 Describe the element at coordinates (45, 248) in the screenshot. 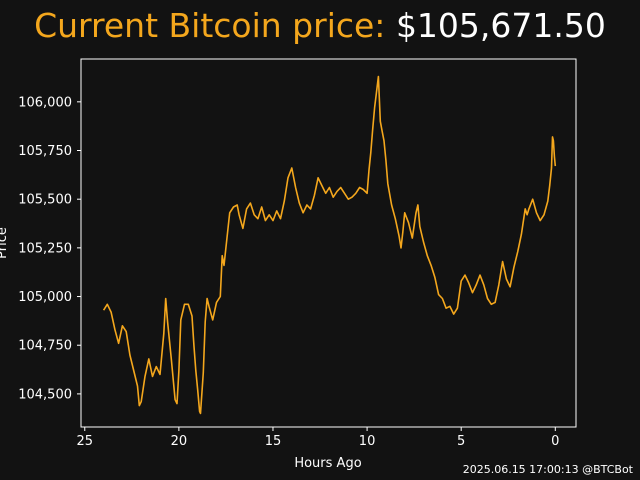

I see `y-tick-label: 105,250` at that location.